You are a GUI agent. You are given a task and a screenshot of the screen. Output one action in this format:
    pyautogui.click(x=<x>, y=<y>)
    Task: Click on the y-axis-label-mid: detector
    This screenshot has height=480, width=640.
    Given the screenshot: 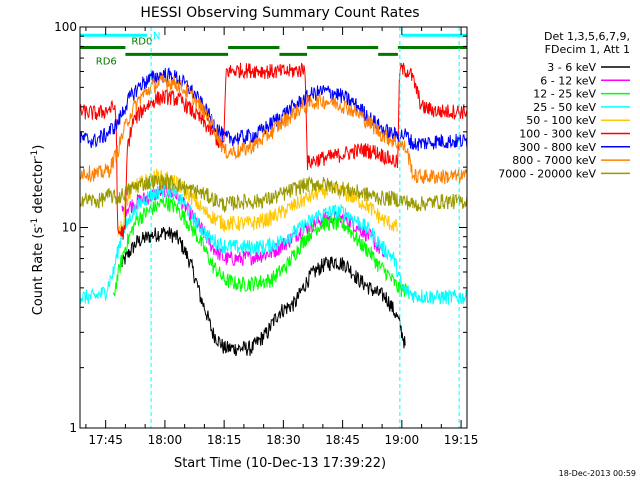 What is the action you would take?
    pyautogui.click(x=38, y=188)
    